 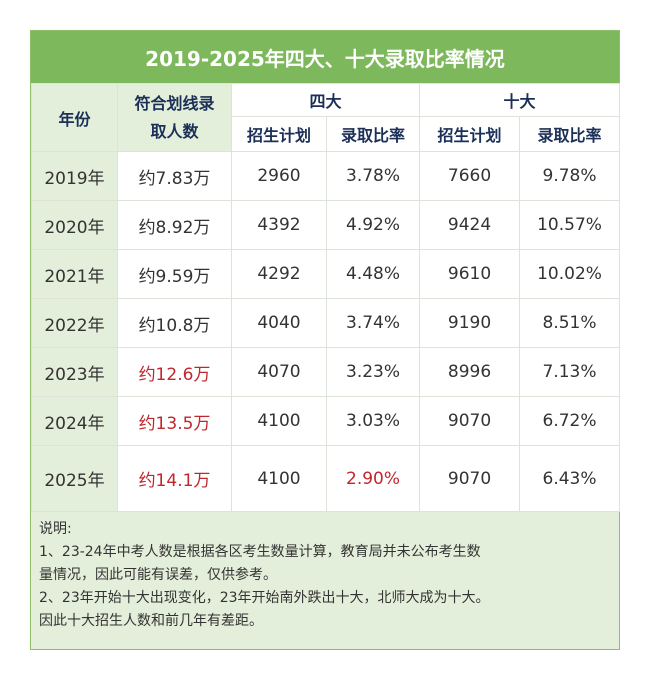 I want to click on cell: 7.13%, so click(x=570, y=372).